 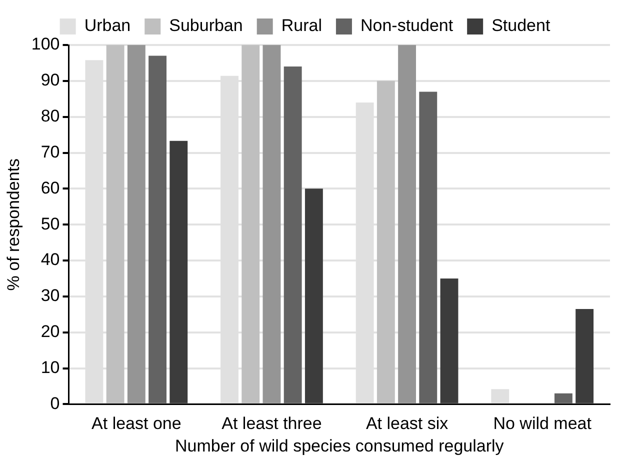 What do you see at coordinates (55, 403) in the screenshot?
I see `y-tick-label: 0` at bounding box center [55, 403].